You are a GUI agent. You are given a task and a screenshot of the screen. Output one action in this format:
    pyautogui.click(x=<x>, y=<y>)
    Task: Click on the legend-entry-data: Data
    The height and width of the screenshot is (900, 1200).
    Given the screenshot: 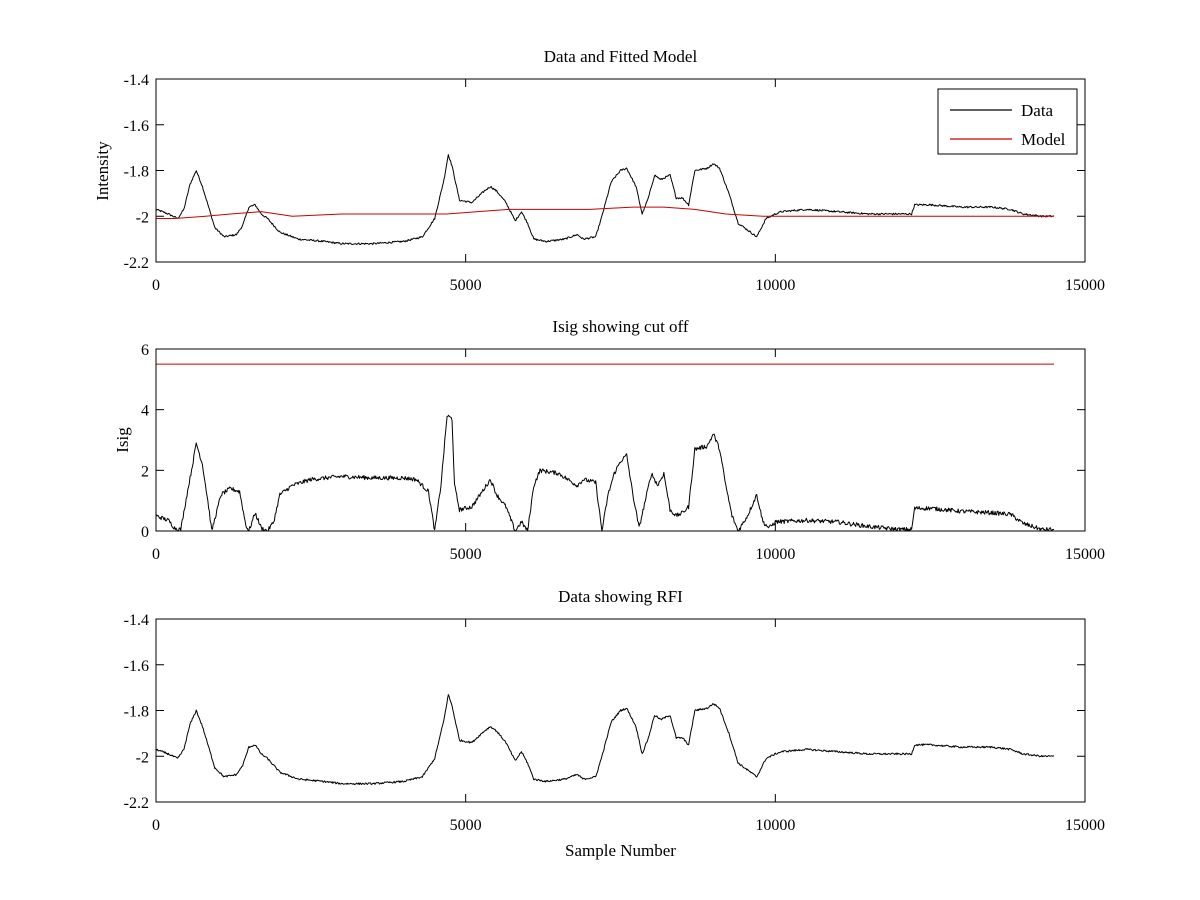 What is the action you would take?
    pyautogui.click(x=1037, y=110)
    